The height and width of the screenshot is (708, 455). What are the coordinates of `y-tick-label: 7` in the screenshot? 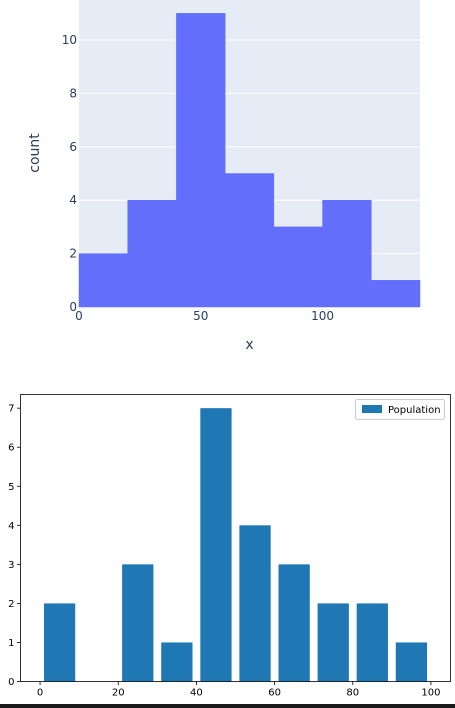 It's located at (11, 409).